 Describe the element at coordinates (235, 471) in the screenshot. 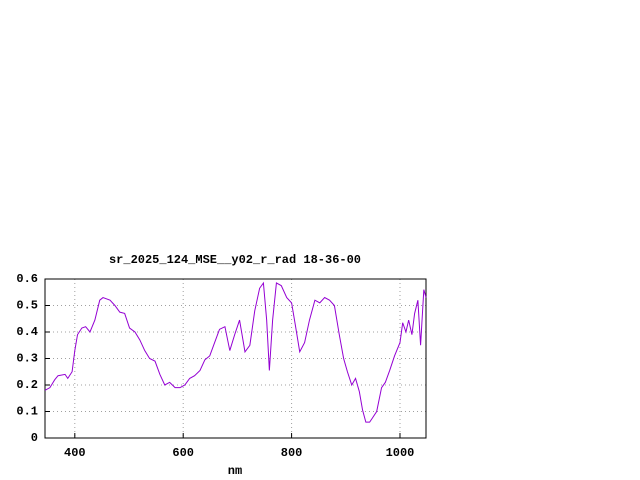

I see `x-axis-label: nm` at that location.